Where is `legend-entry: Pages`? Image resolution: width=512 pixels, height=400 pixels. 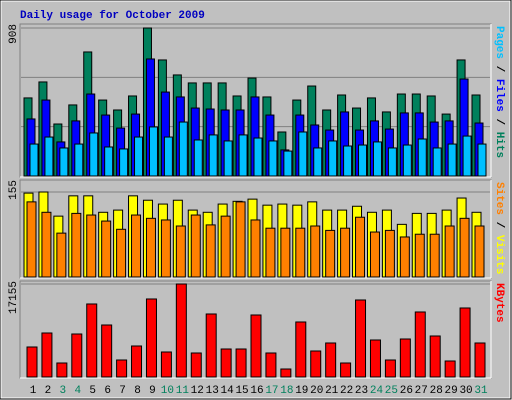
legend-entry: Pages is located at coordinates (499, 42).